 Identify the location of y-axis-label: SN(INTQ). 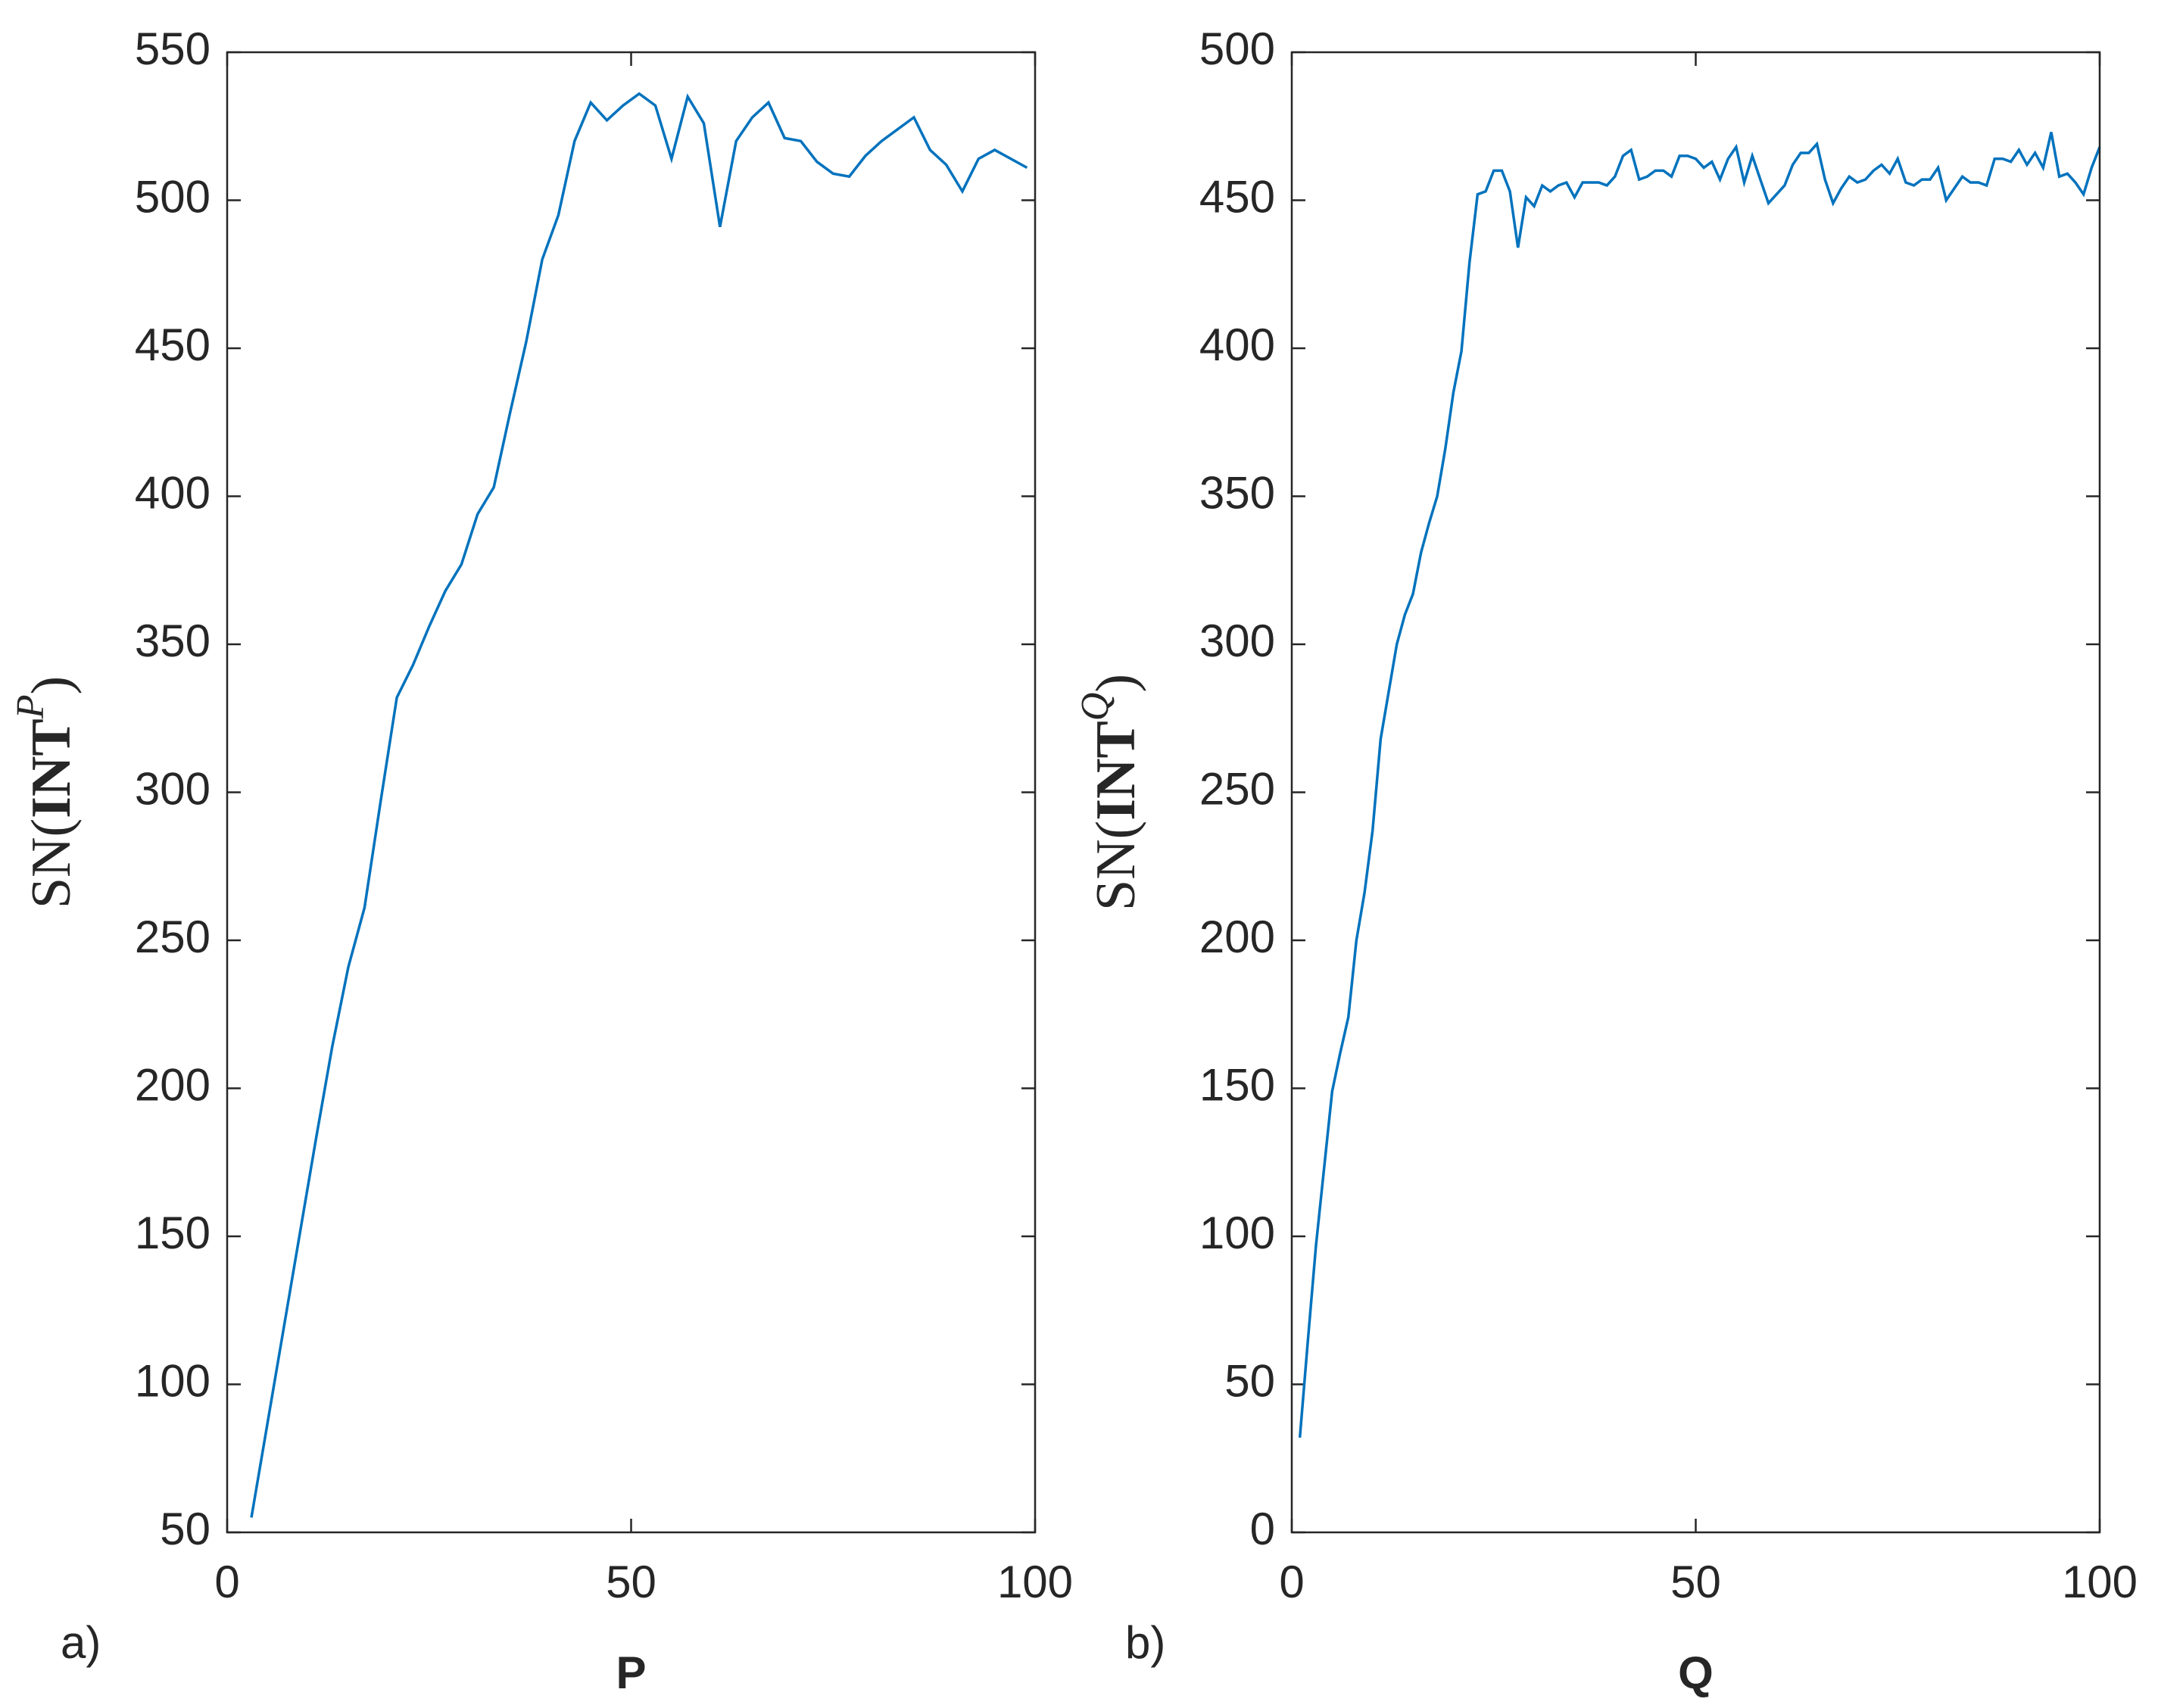
(1110, 792).